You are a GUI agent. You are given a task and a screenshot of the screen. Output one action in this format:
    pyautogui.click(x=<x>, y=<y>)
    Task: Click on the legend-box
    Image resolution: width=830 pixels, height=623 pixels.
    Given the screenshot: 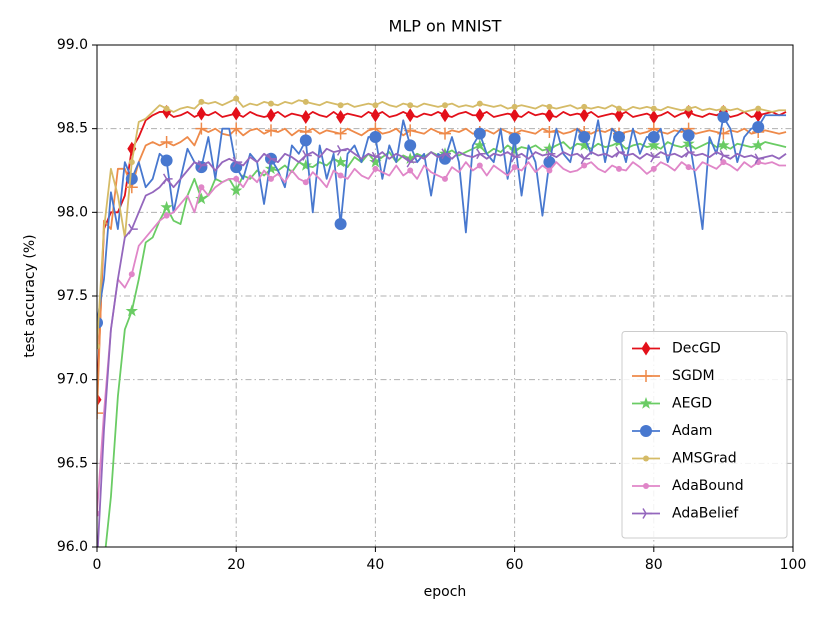 What is the action you would take?
    pyautogui.click(x=704, y=435)
    